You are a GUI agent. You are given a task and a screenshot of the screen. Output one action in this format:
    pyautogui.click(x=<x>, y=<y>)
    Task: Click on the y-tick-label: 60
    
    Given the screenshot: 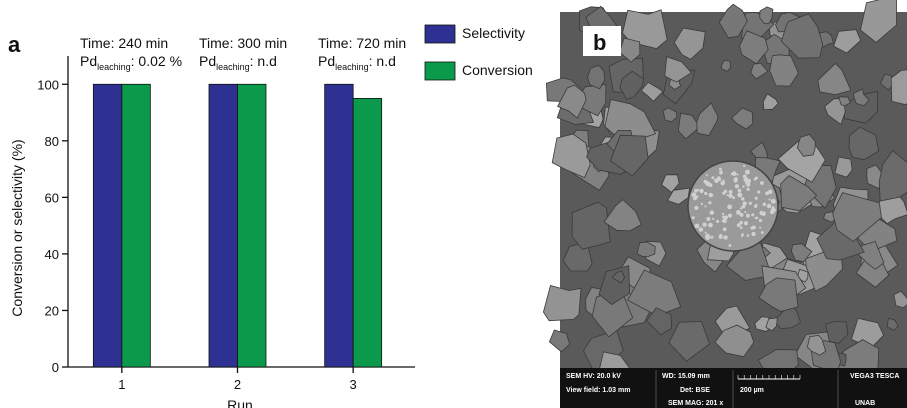 What is the action you would take?
    pyautogui.click(x=52, y=197)
    